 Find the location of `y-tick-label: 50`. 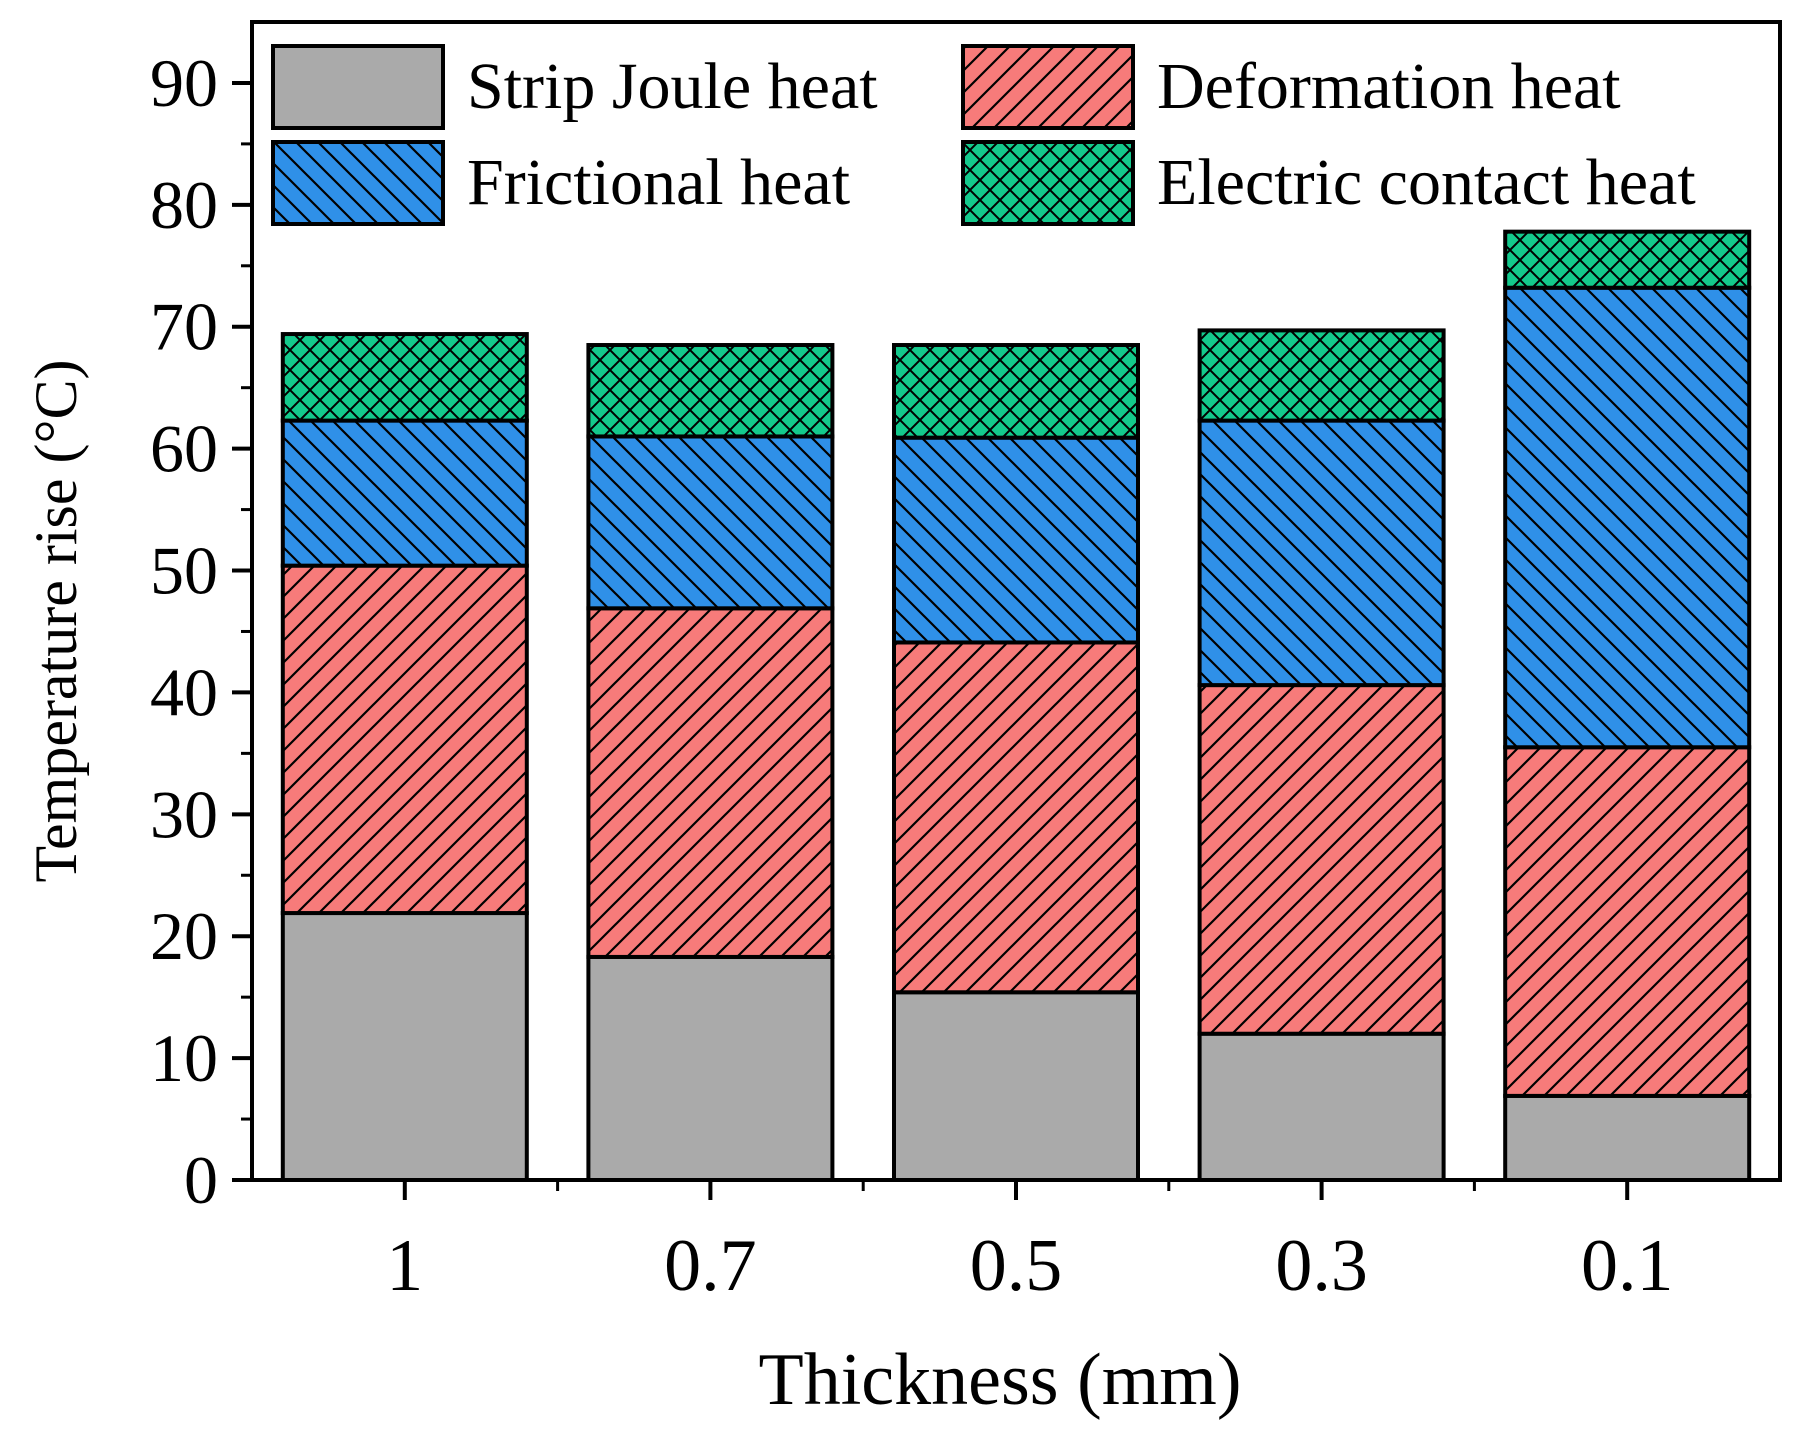

y-tick-label: 50 is located at coordinates (184, 571).